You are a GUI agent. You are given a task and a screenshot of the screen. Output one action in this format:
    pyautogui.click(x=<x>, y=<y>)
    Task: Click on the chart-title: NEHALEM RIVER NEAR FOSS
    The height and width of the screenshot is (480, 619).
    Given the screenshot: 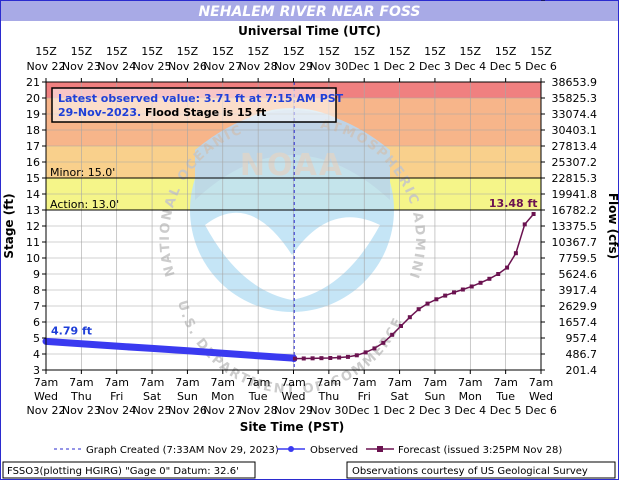 What is the action you would take?
    pyautogui.click(x=309, y=12)
    